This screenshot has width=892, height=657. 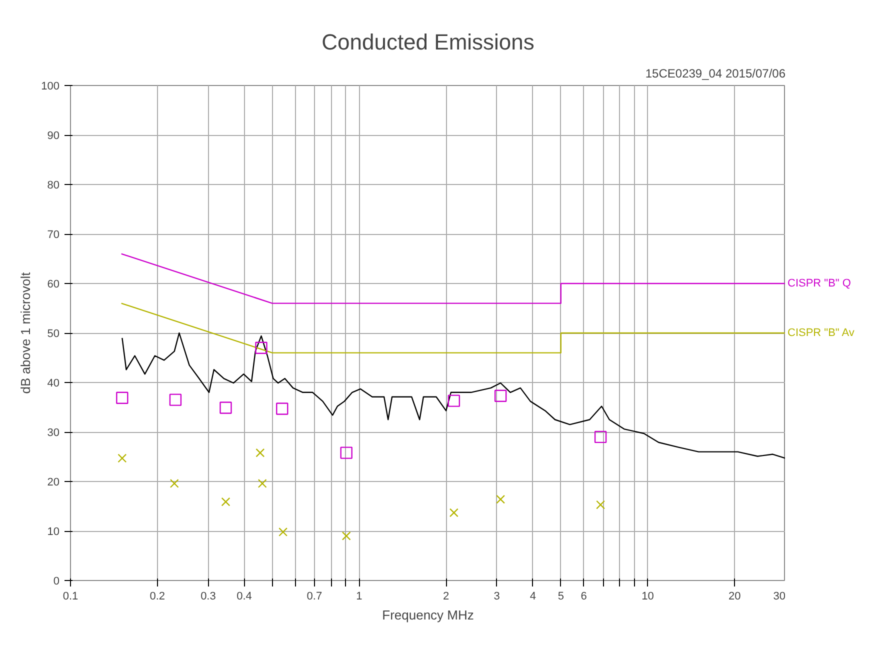 I want to click on x-tick-label: 3, so click(x=497, y=596).